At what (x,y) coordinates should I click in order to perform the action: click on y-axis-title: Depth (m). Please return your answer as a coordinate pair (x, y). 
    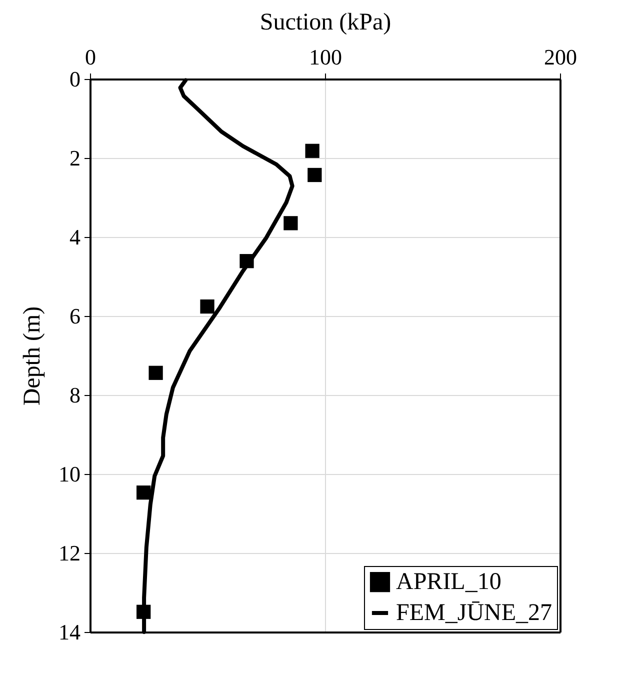
    Looking at the image, I should click on (33, 356).